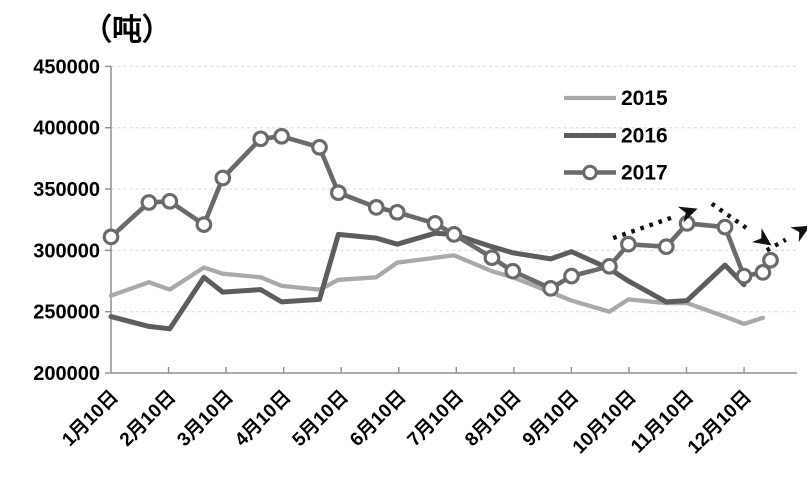 This screenshot has width=807, height=495. I want to click on series-line-2015, so click(437, 290).